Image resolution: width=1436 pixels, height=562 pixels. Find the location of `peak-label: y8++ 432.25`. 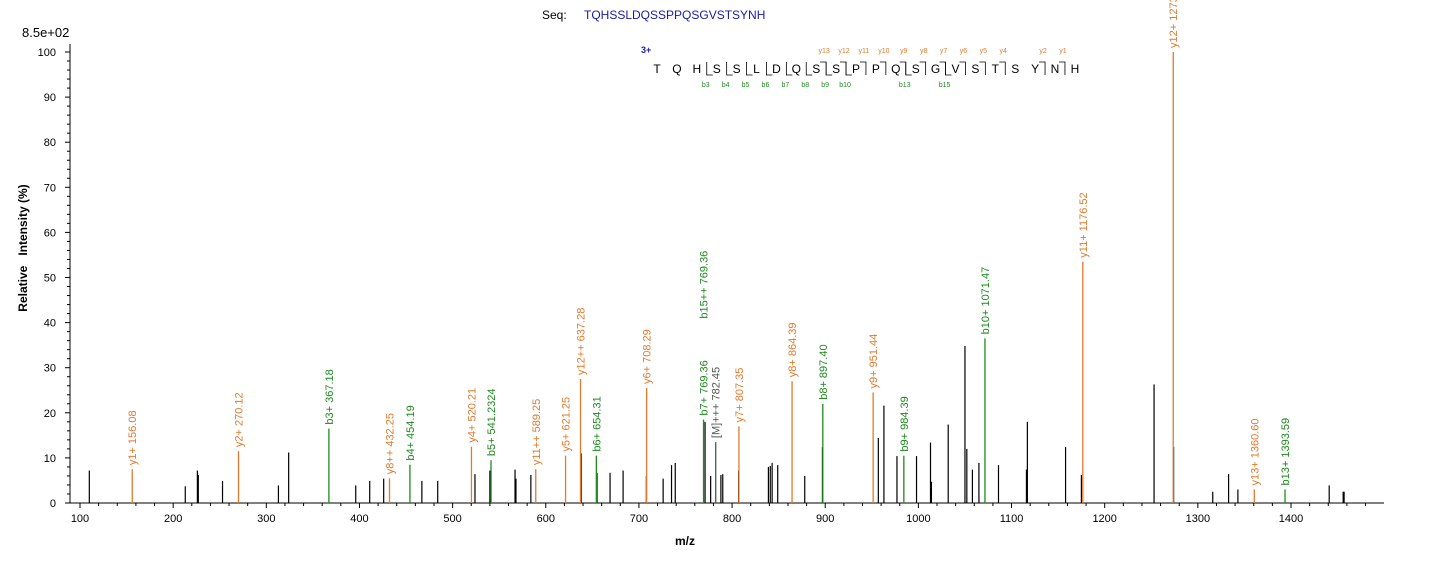

peak-label: y8++ 432.25 is located at coordinates (391, 443).